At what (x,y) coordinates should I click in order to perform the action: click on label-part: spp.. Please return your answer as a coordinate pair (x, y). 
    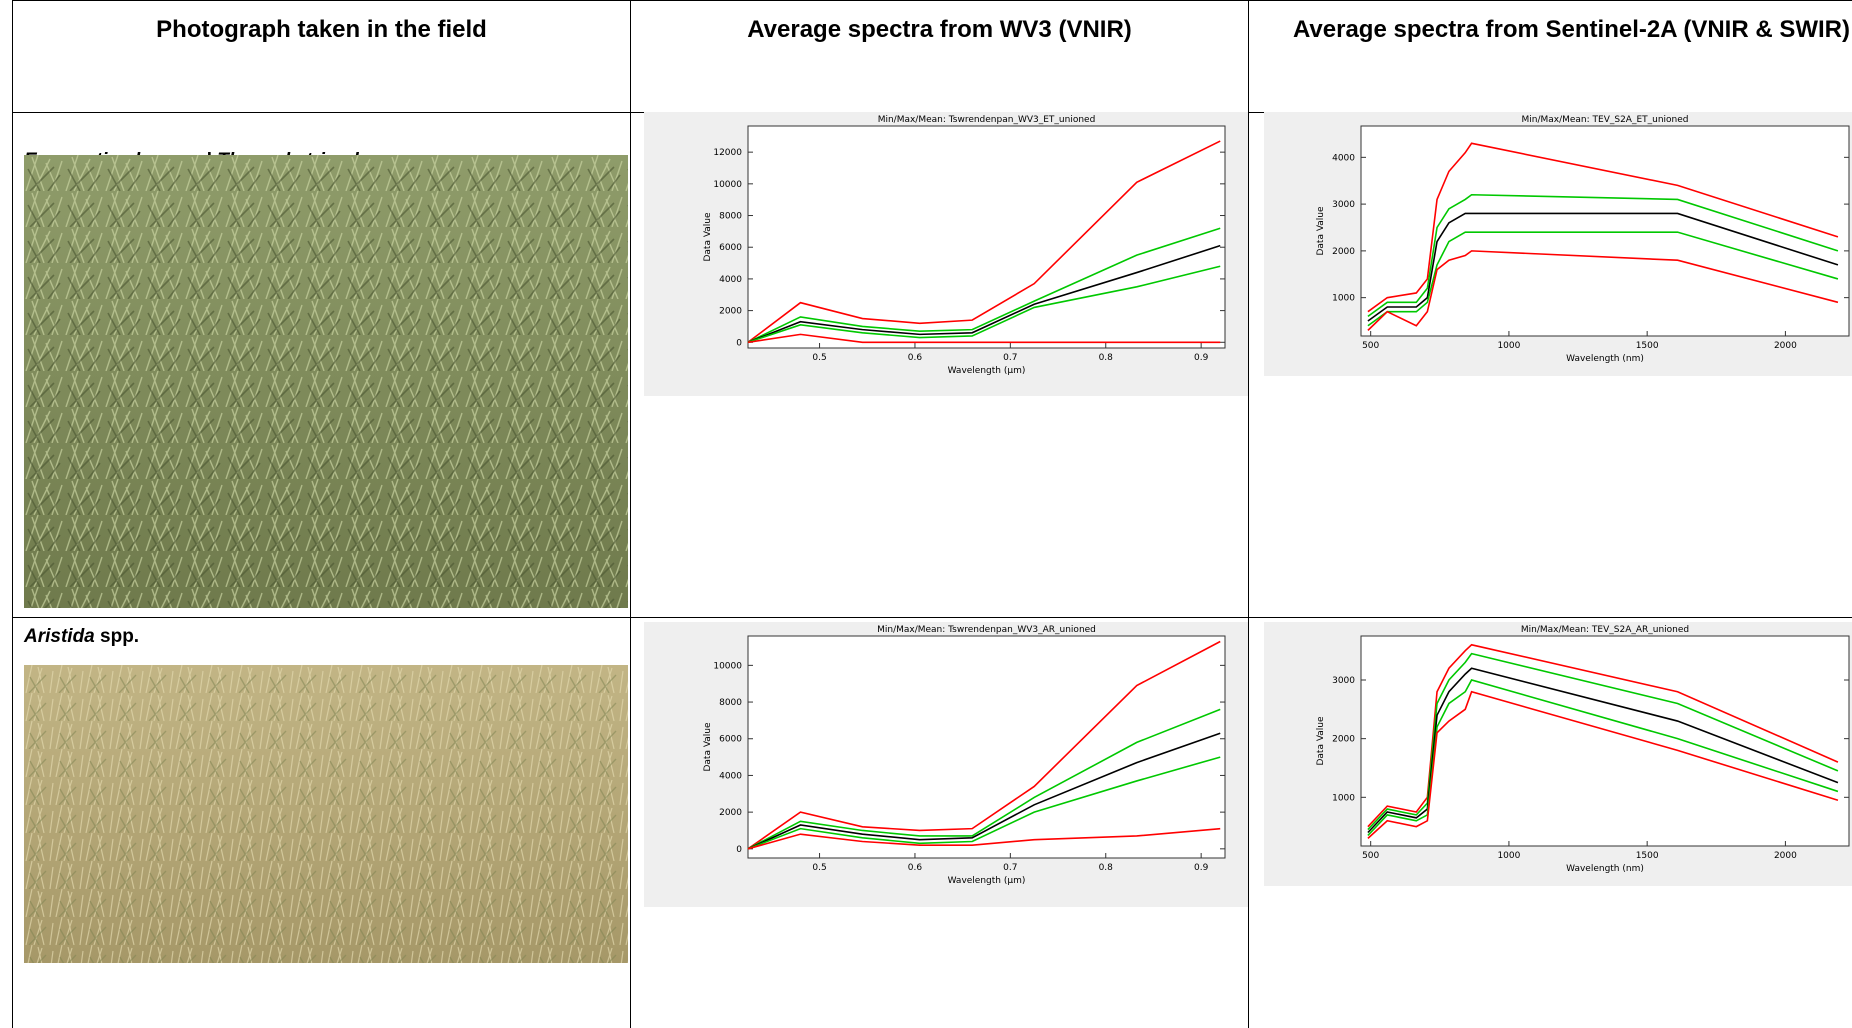
    Looking at the image, I should click on (117, 636).